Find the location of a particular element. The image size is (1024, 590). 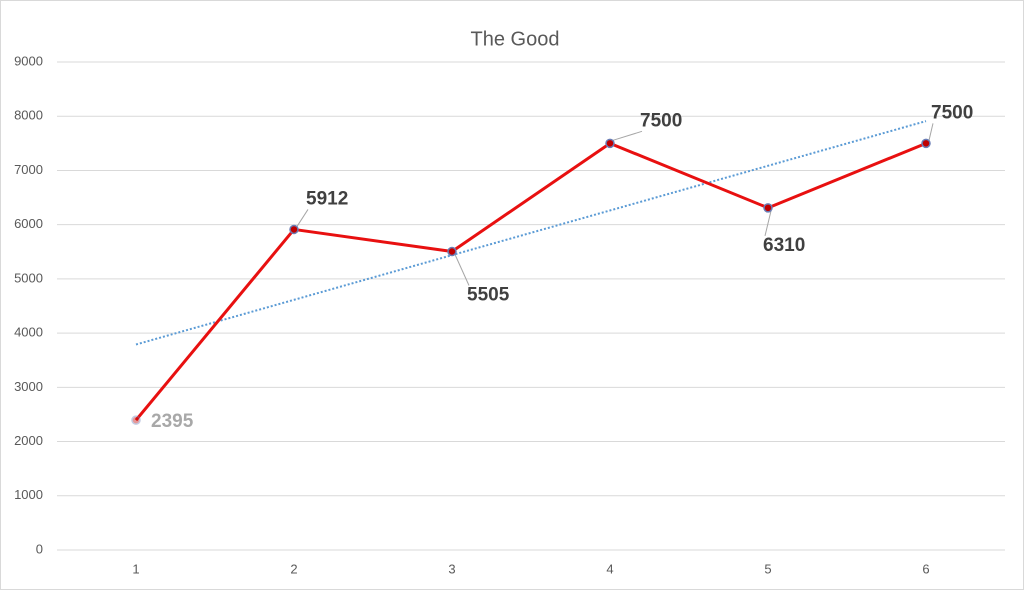

y-tick-label: 1000 is located at coordinates (28, 494).